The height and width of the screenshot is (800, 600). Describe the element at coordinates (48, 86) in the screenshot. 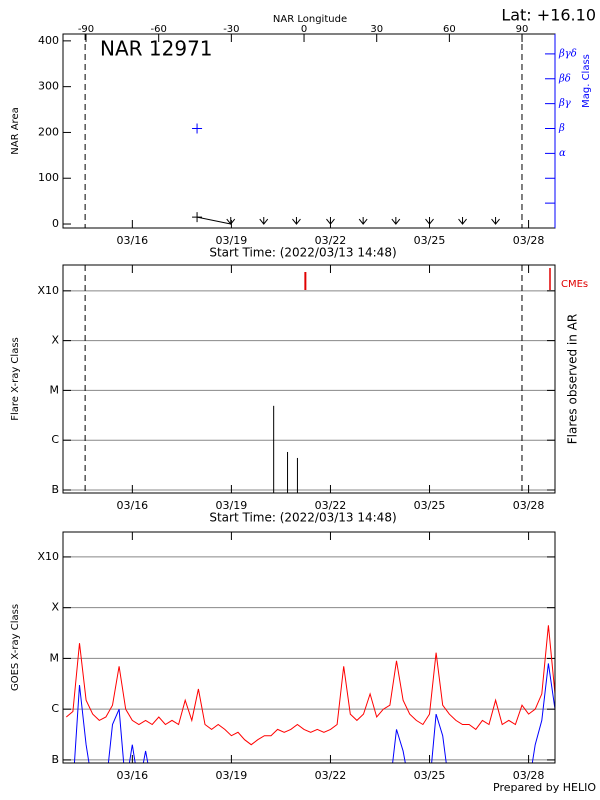

I see `y-tick-label: 300` at that location.